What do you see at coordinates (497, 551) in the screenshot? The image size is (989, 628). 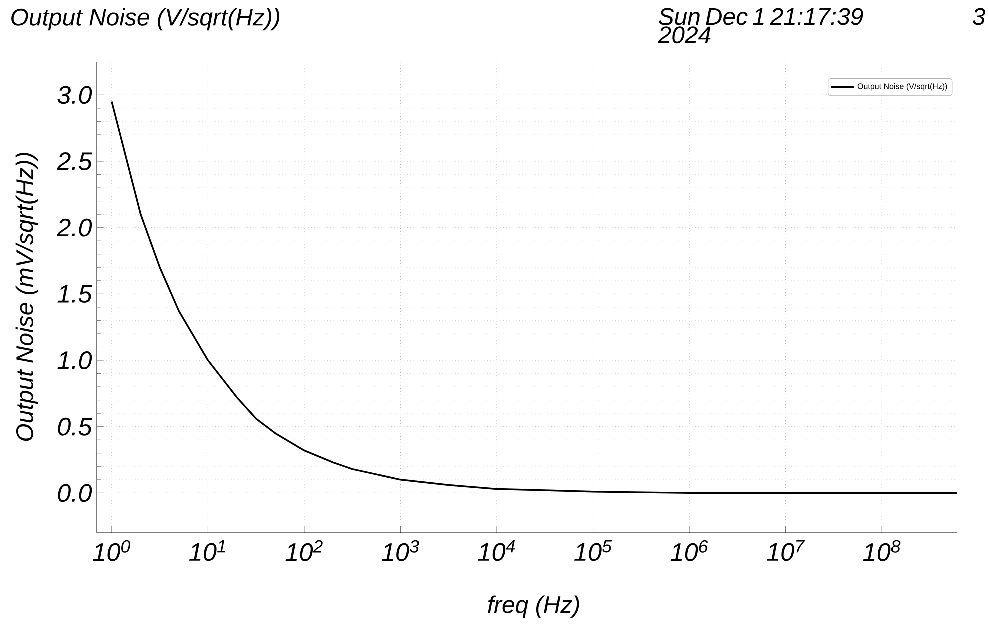 I see `x-tick-label: 10$^{4}$` at bounding box center [497, 551].